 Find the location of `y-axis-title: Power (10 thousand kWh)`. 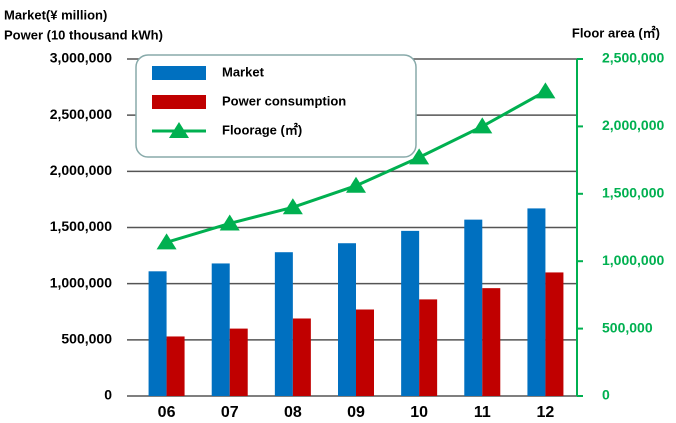

y-axis-title: Power (10 thousand kWh) is located at coordinates (83, 34).